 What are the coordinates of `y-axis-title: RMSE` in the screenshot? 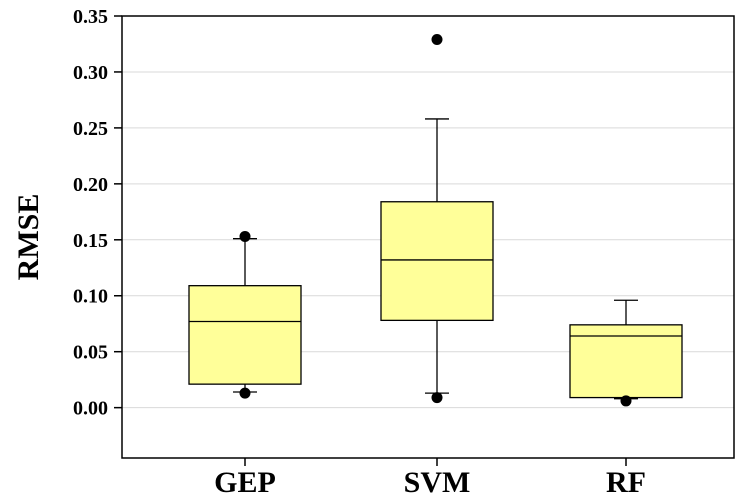 It's located at (28, 237).